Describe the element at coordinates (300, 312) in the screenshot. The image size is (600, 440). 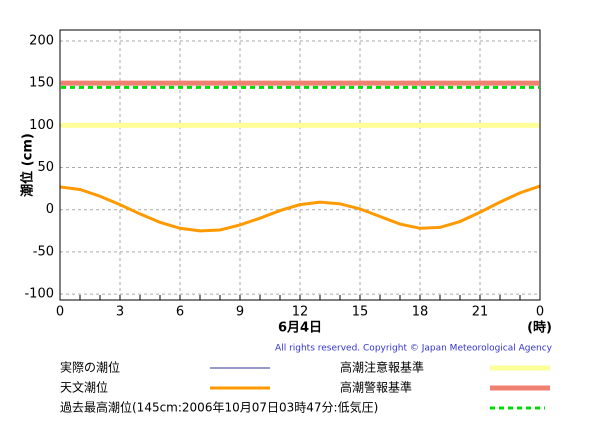
I see `x-tick-label: 12` at that location.